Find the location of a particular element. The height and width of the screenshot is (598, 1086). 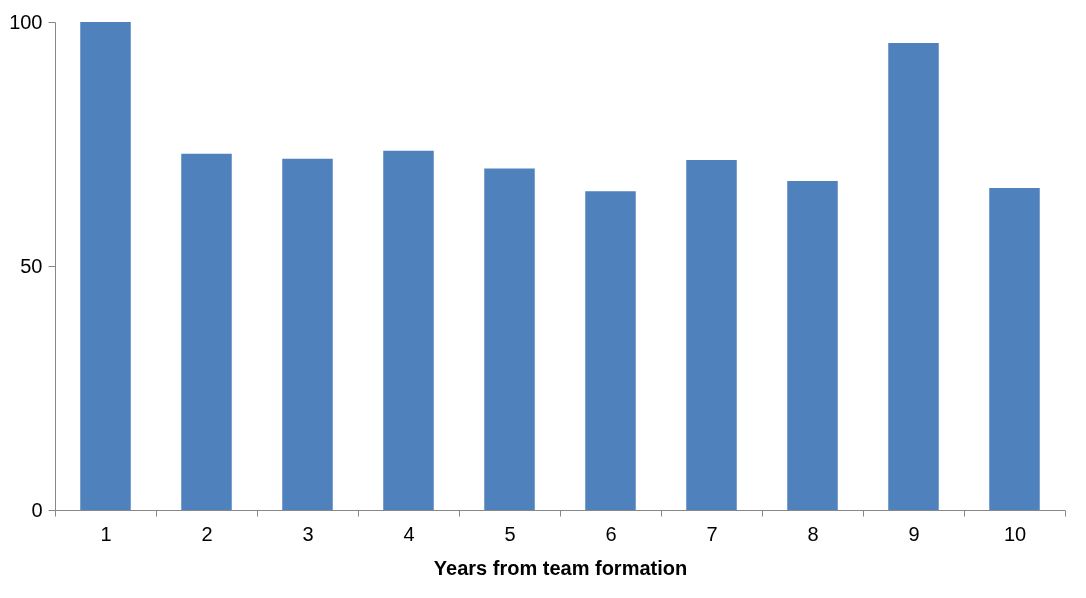

x-tick-label: 8 is located at coordinates (813, 533).